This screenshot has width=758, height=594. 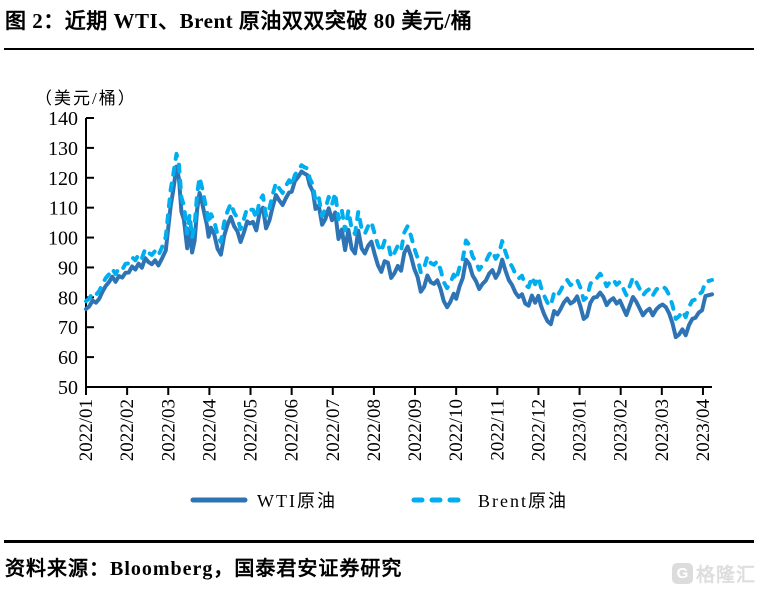 What do you see at coordinates (725, 575) in the screenshot?
I see `gelonghui-logo-text: 格隆汇` at bounding box center [725, 575].